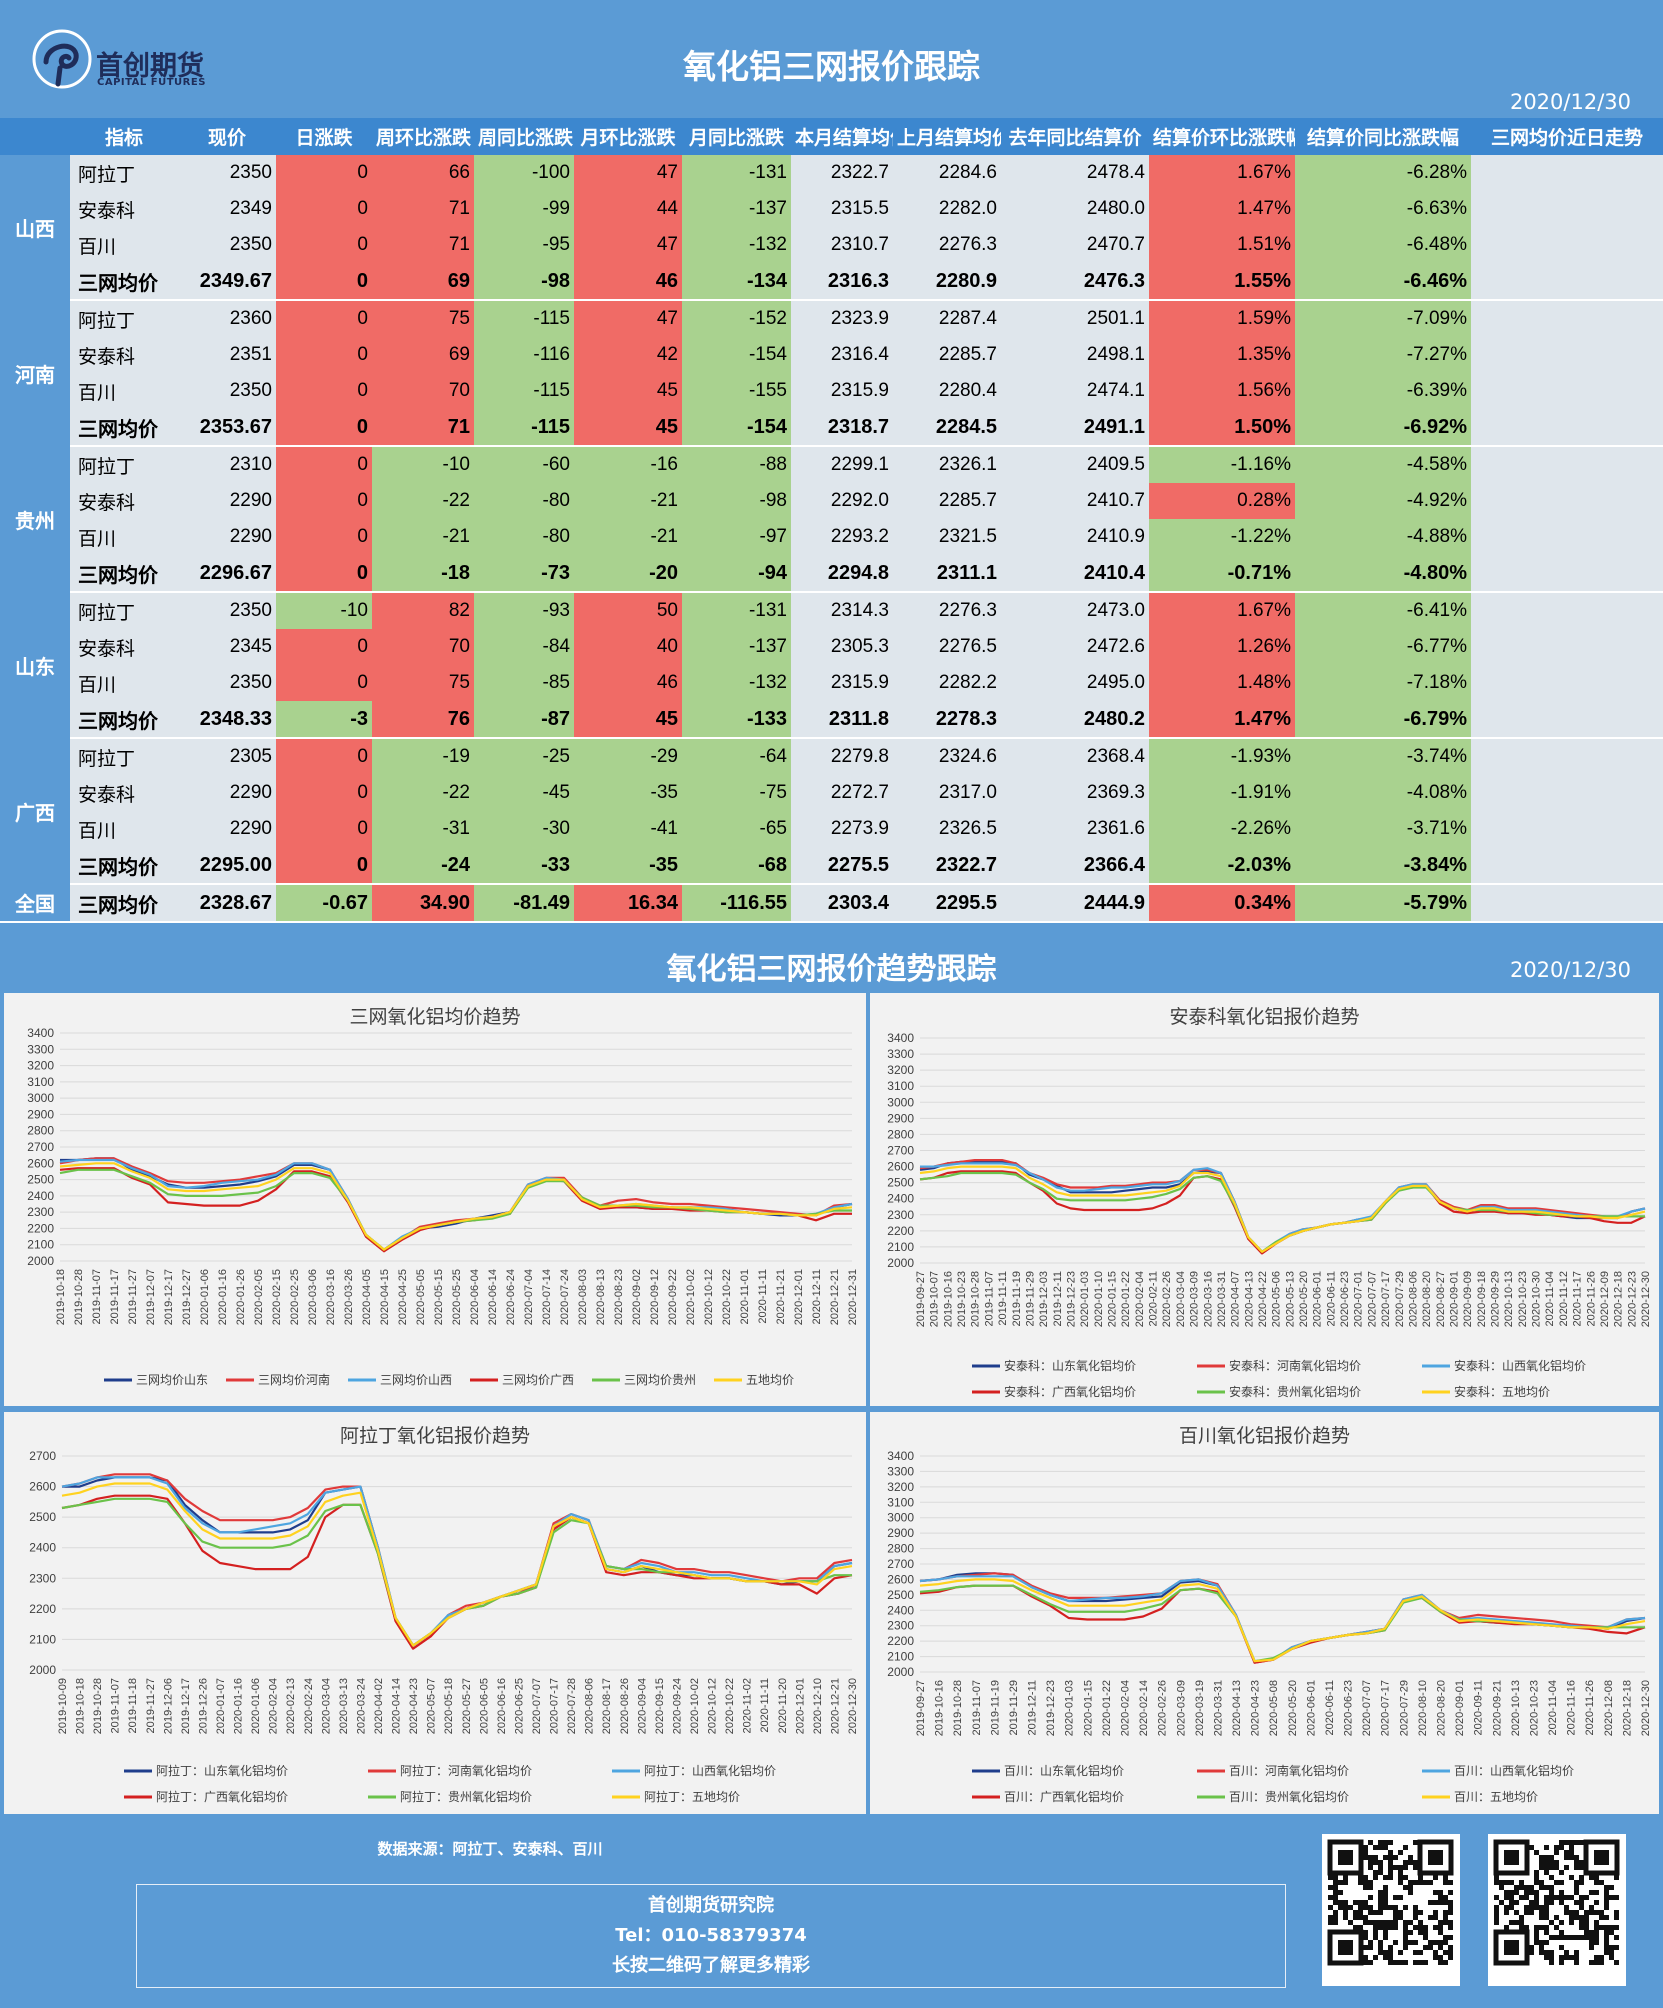  Describe the element at coordinates (1514, 1770) in the screenshot. I see `legend-label: 百川：山西氧化铝均价` at that location.